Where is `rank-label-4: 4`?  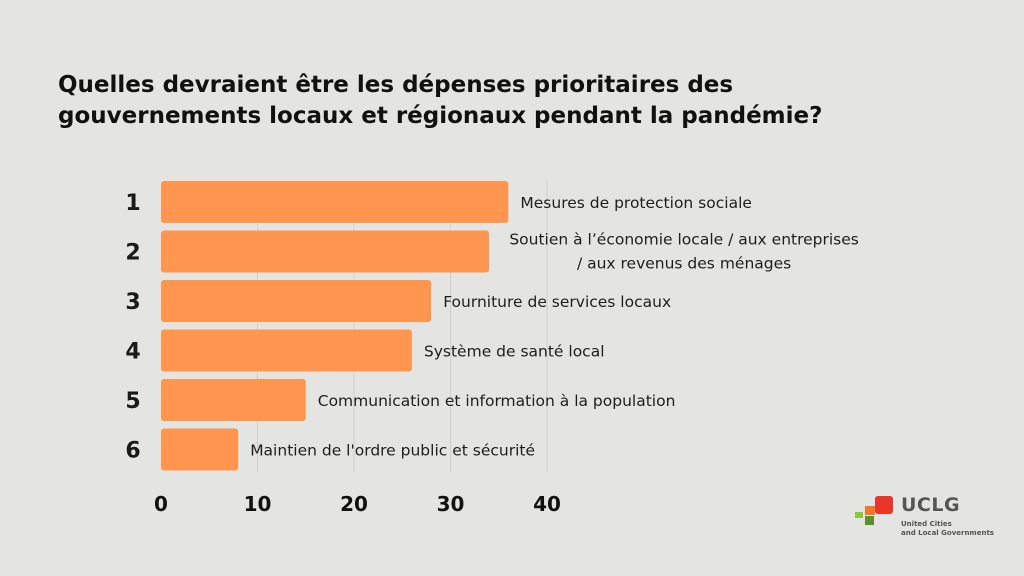 rank-label-4: 4 is located at coordinates (132, 352).